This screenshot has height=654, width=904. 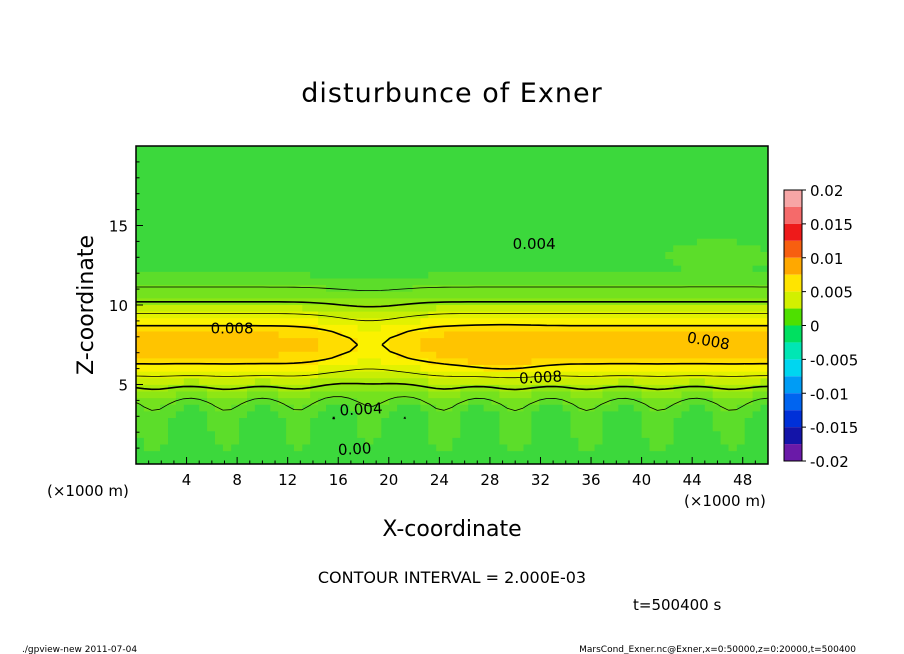 I want to click on x-tick-label: 40, so click(x=641, y=480).